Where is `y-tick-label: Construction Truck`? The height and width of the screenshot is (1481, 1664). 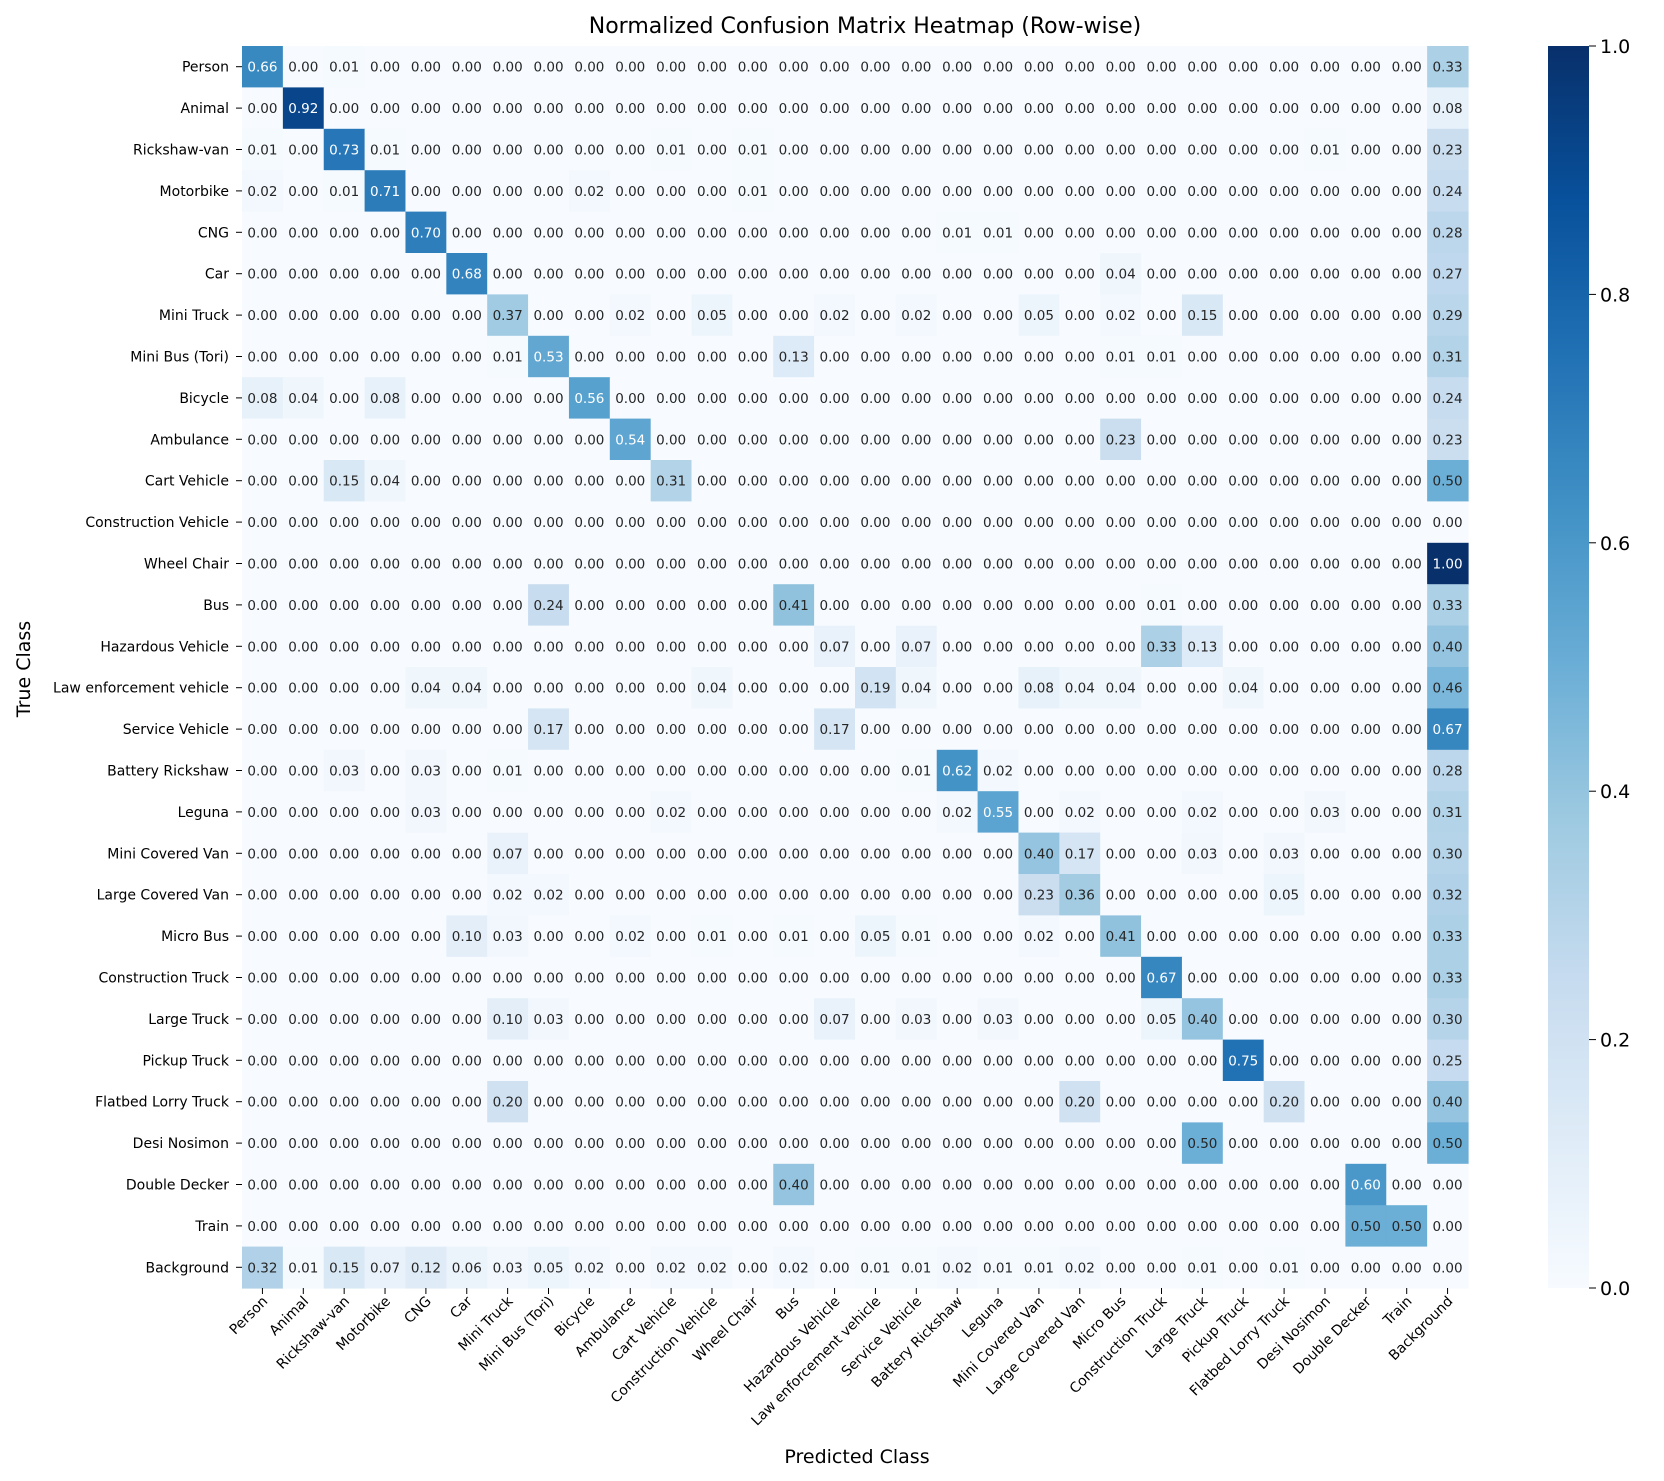
y-tick-label: Construction Truck is located at coordinates (163, 979).